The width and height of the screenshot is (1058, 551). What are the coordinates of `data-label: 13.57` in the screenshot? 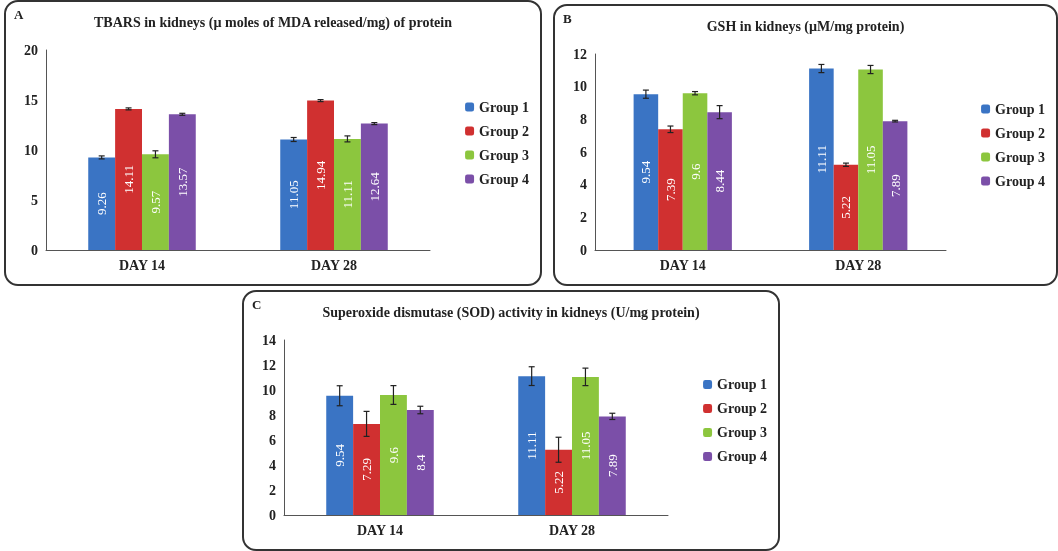 It's located at (182, 182).